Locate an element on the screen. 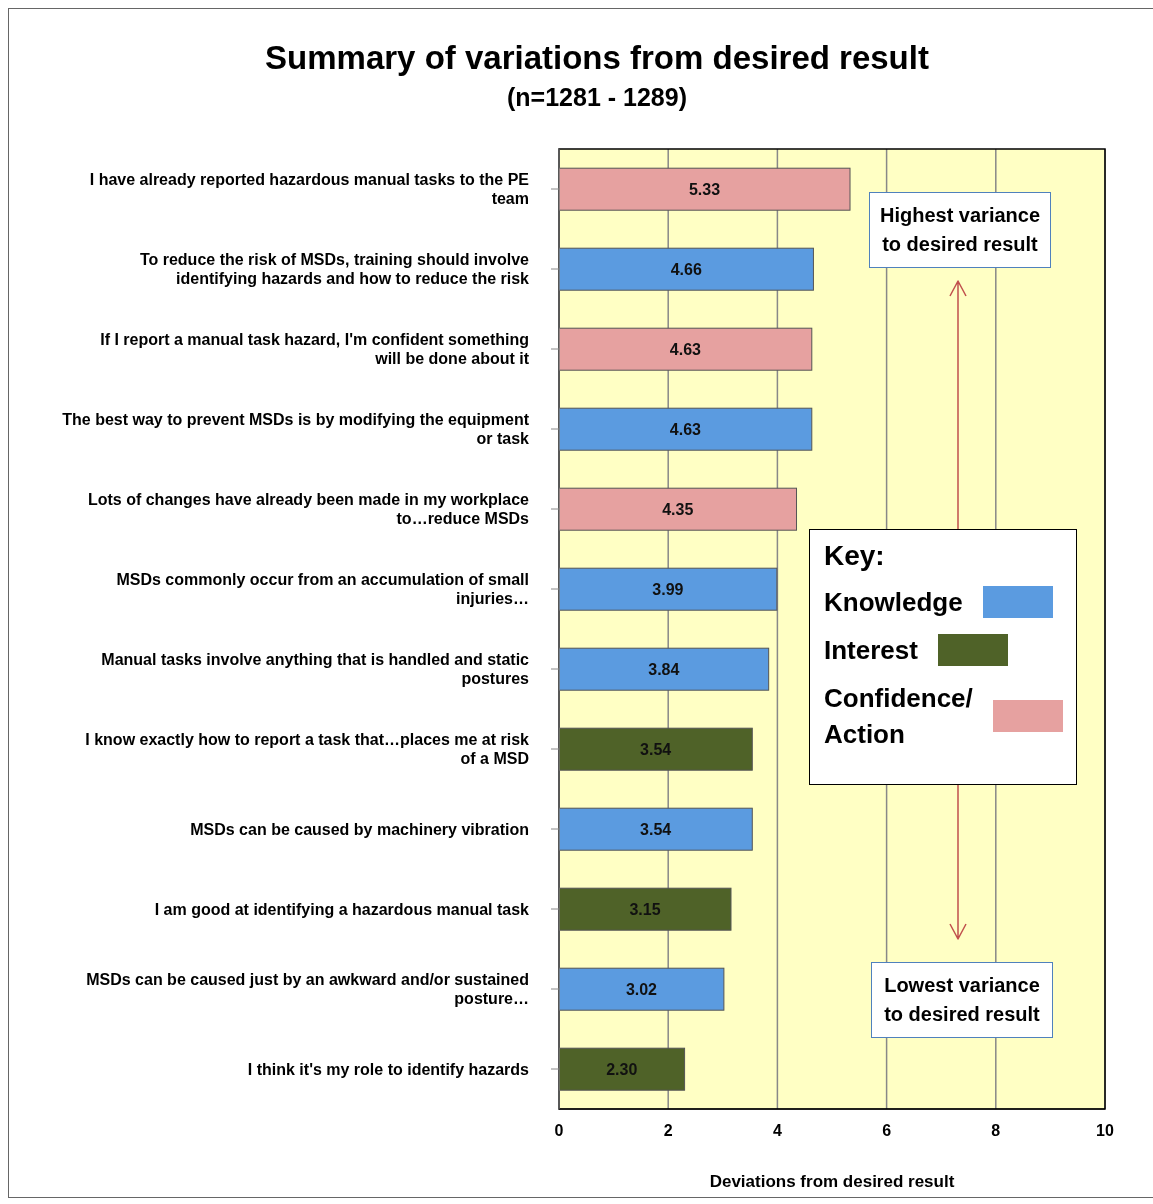  x-tick-label: 10 is located at coordinates (1105, 1131).